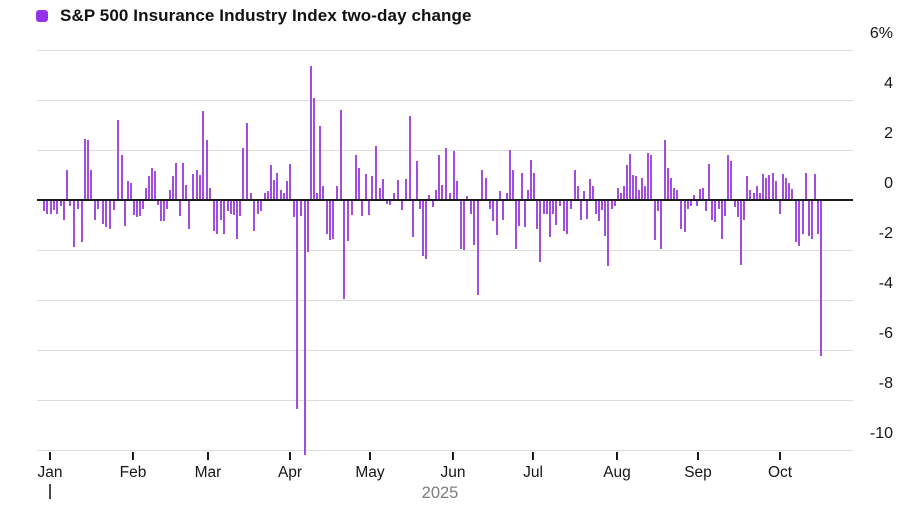  What do you see at coordinates (698, 472) in the screenshot?
I see `month-label: Sep` at bounding box center [698, 472].